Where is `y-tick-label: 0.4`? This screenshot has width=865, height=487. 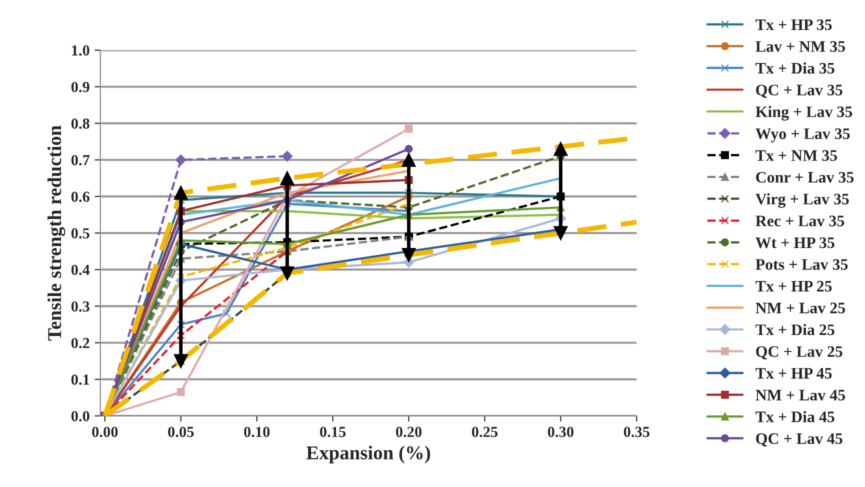
y-tick-label: 0.4 is located at coordinates (80, 270).